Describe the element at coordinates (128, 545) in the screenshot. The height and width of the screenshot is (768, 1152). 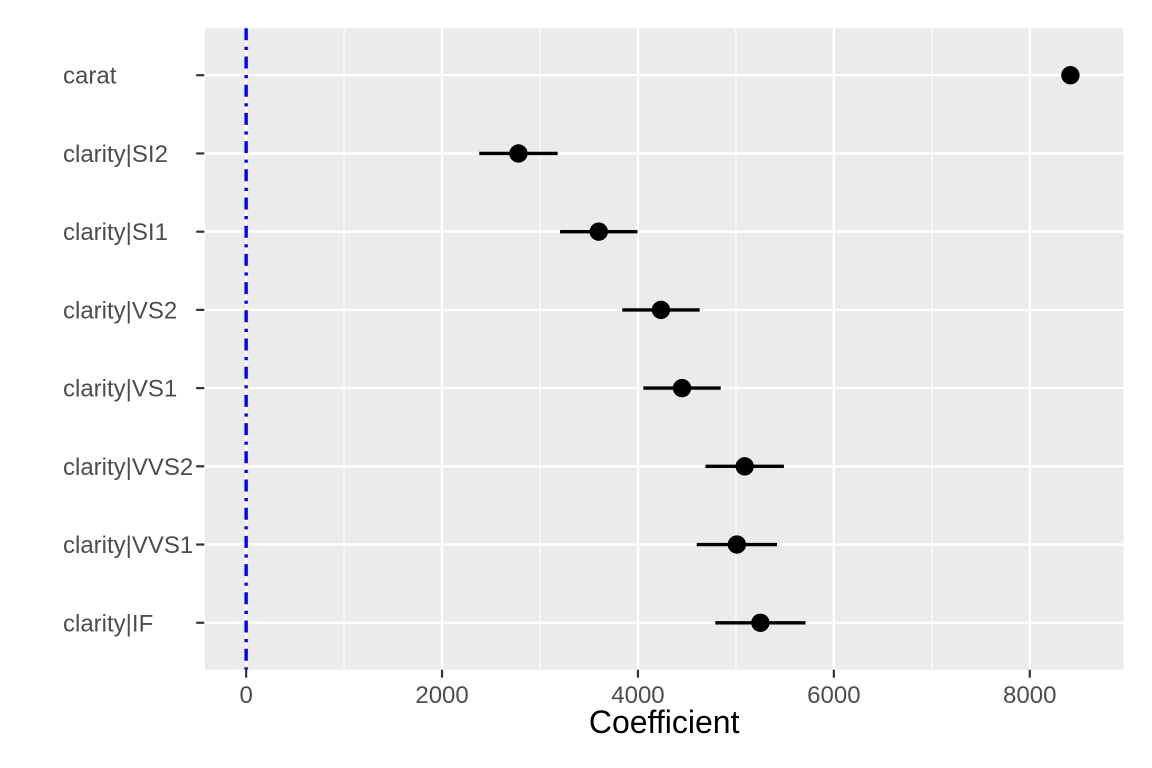
I see `y-axis-label: clarity|VVS1` at that location.